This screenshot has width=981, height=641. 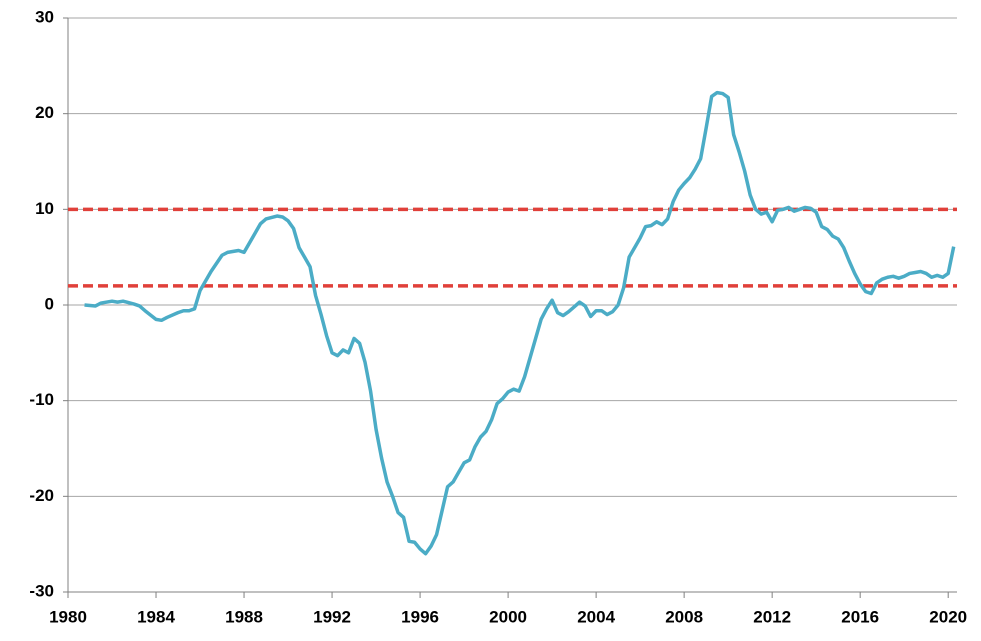 I want to click on y-tick-label: 20, so click(x=44, y=112).